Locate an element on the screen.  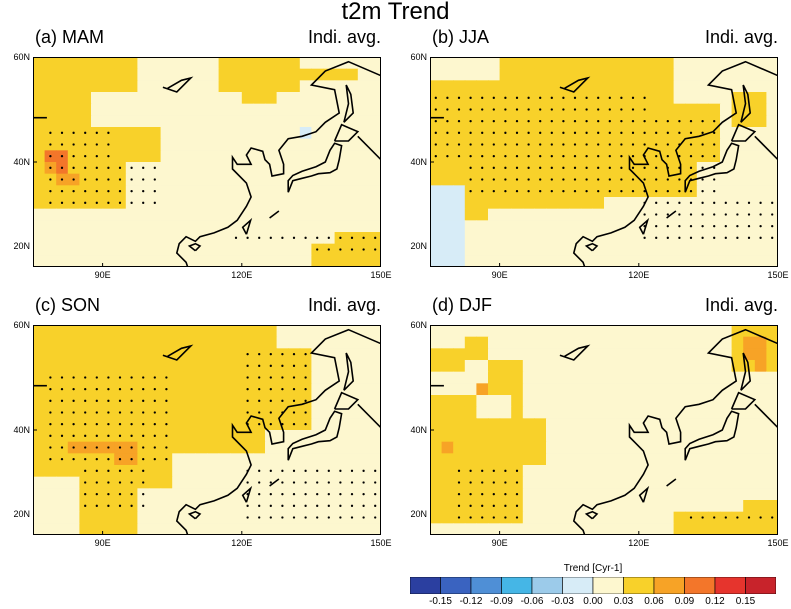
colorbar-swatch is located at coordinates (639, 585).